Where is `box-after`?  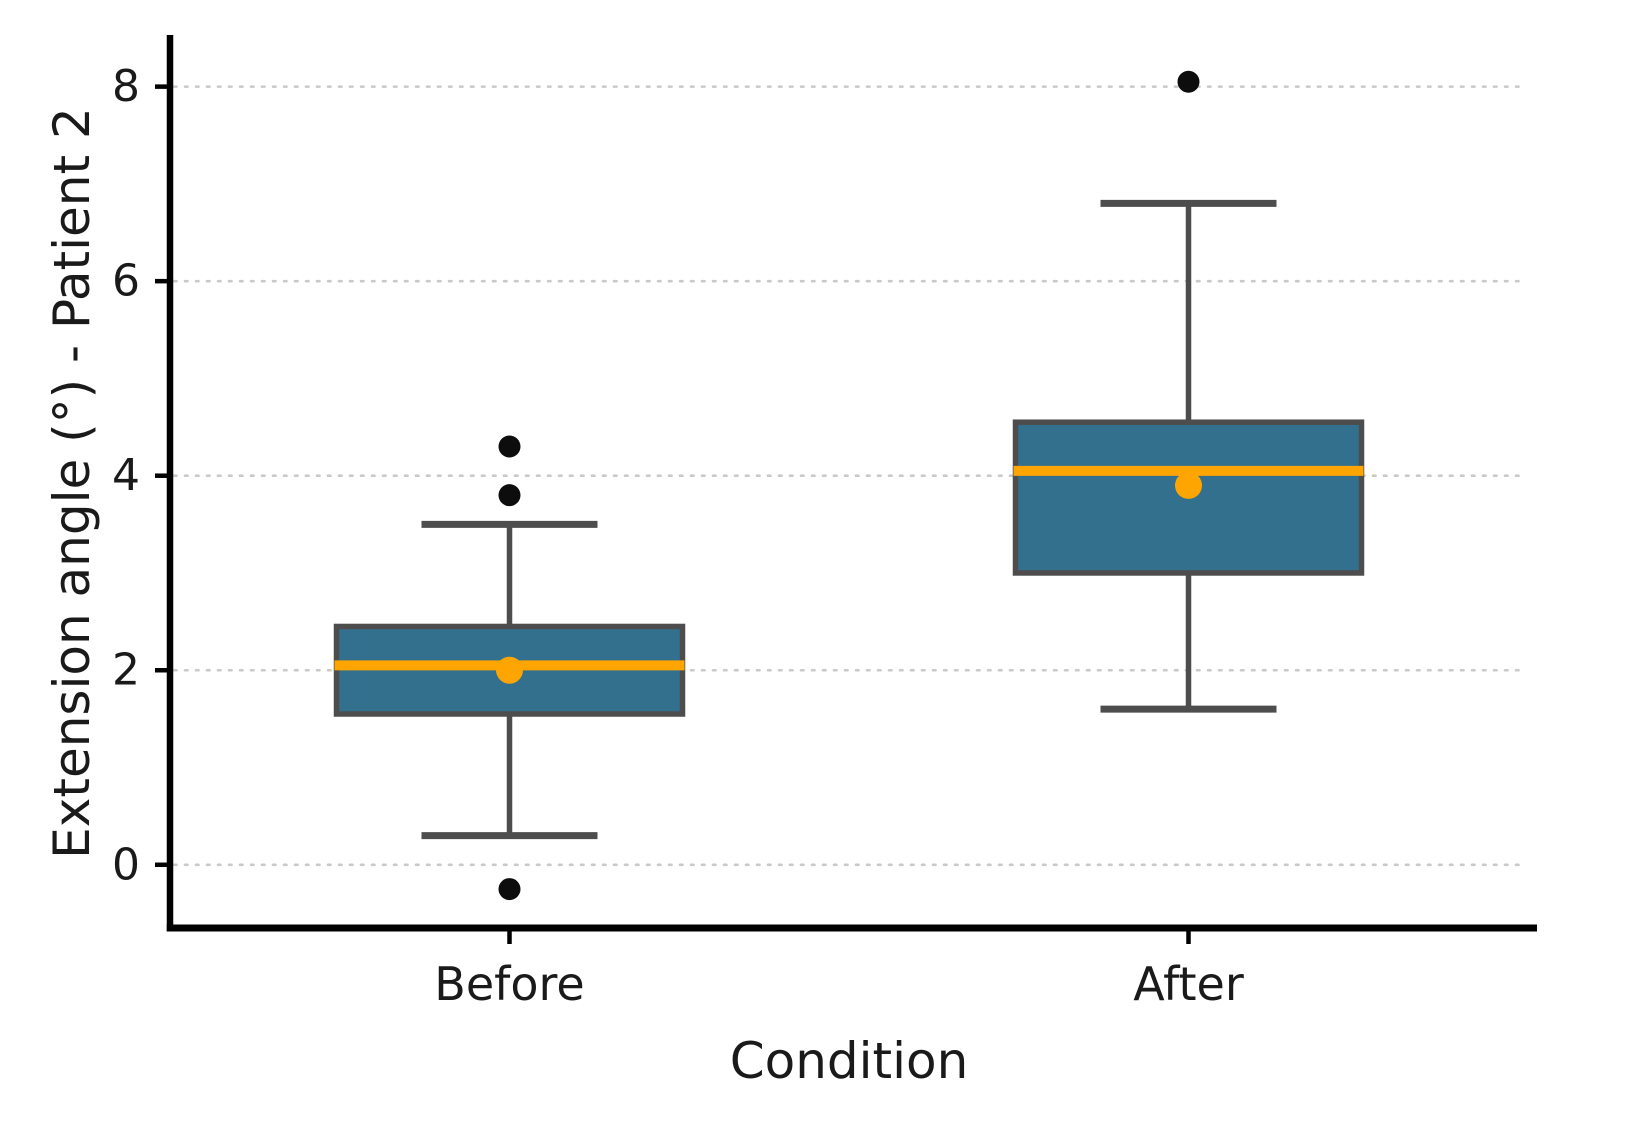
box-after is located at coordinates (1188, 391).